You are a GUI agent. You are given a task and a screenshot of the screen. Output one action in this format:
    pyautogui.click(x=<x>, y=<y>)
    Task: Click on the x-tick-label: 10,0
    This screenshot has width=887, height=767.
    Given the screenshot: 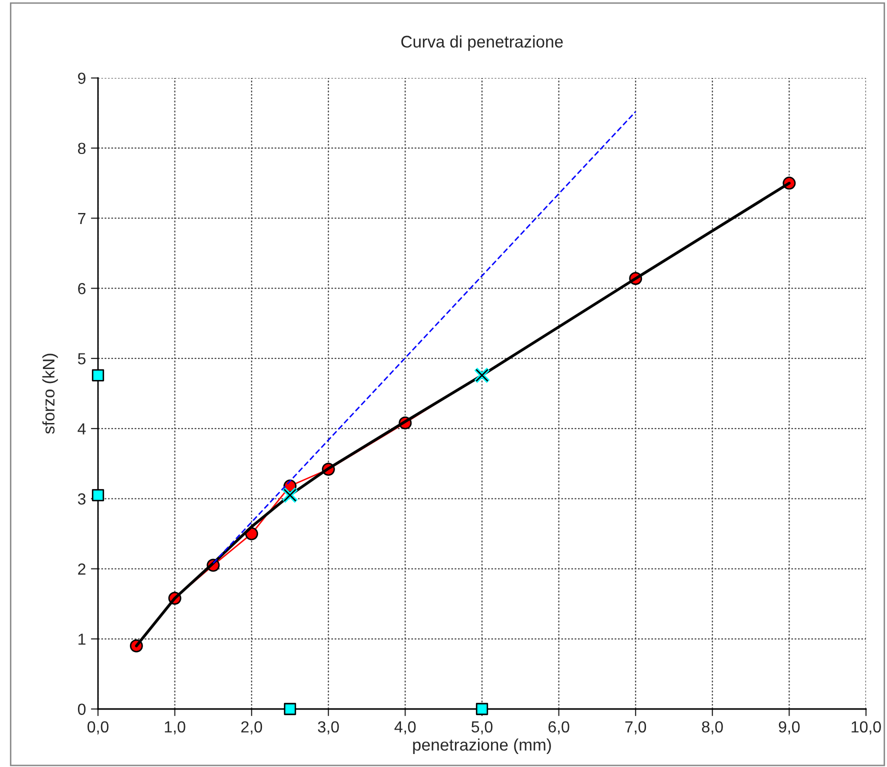 What is the action you would take?
    pyautogui.click(x=866, y=727)
    